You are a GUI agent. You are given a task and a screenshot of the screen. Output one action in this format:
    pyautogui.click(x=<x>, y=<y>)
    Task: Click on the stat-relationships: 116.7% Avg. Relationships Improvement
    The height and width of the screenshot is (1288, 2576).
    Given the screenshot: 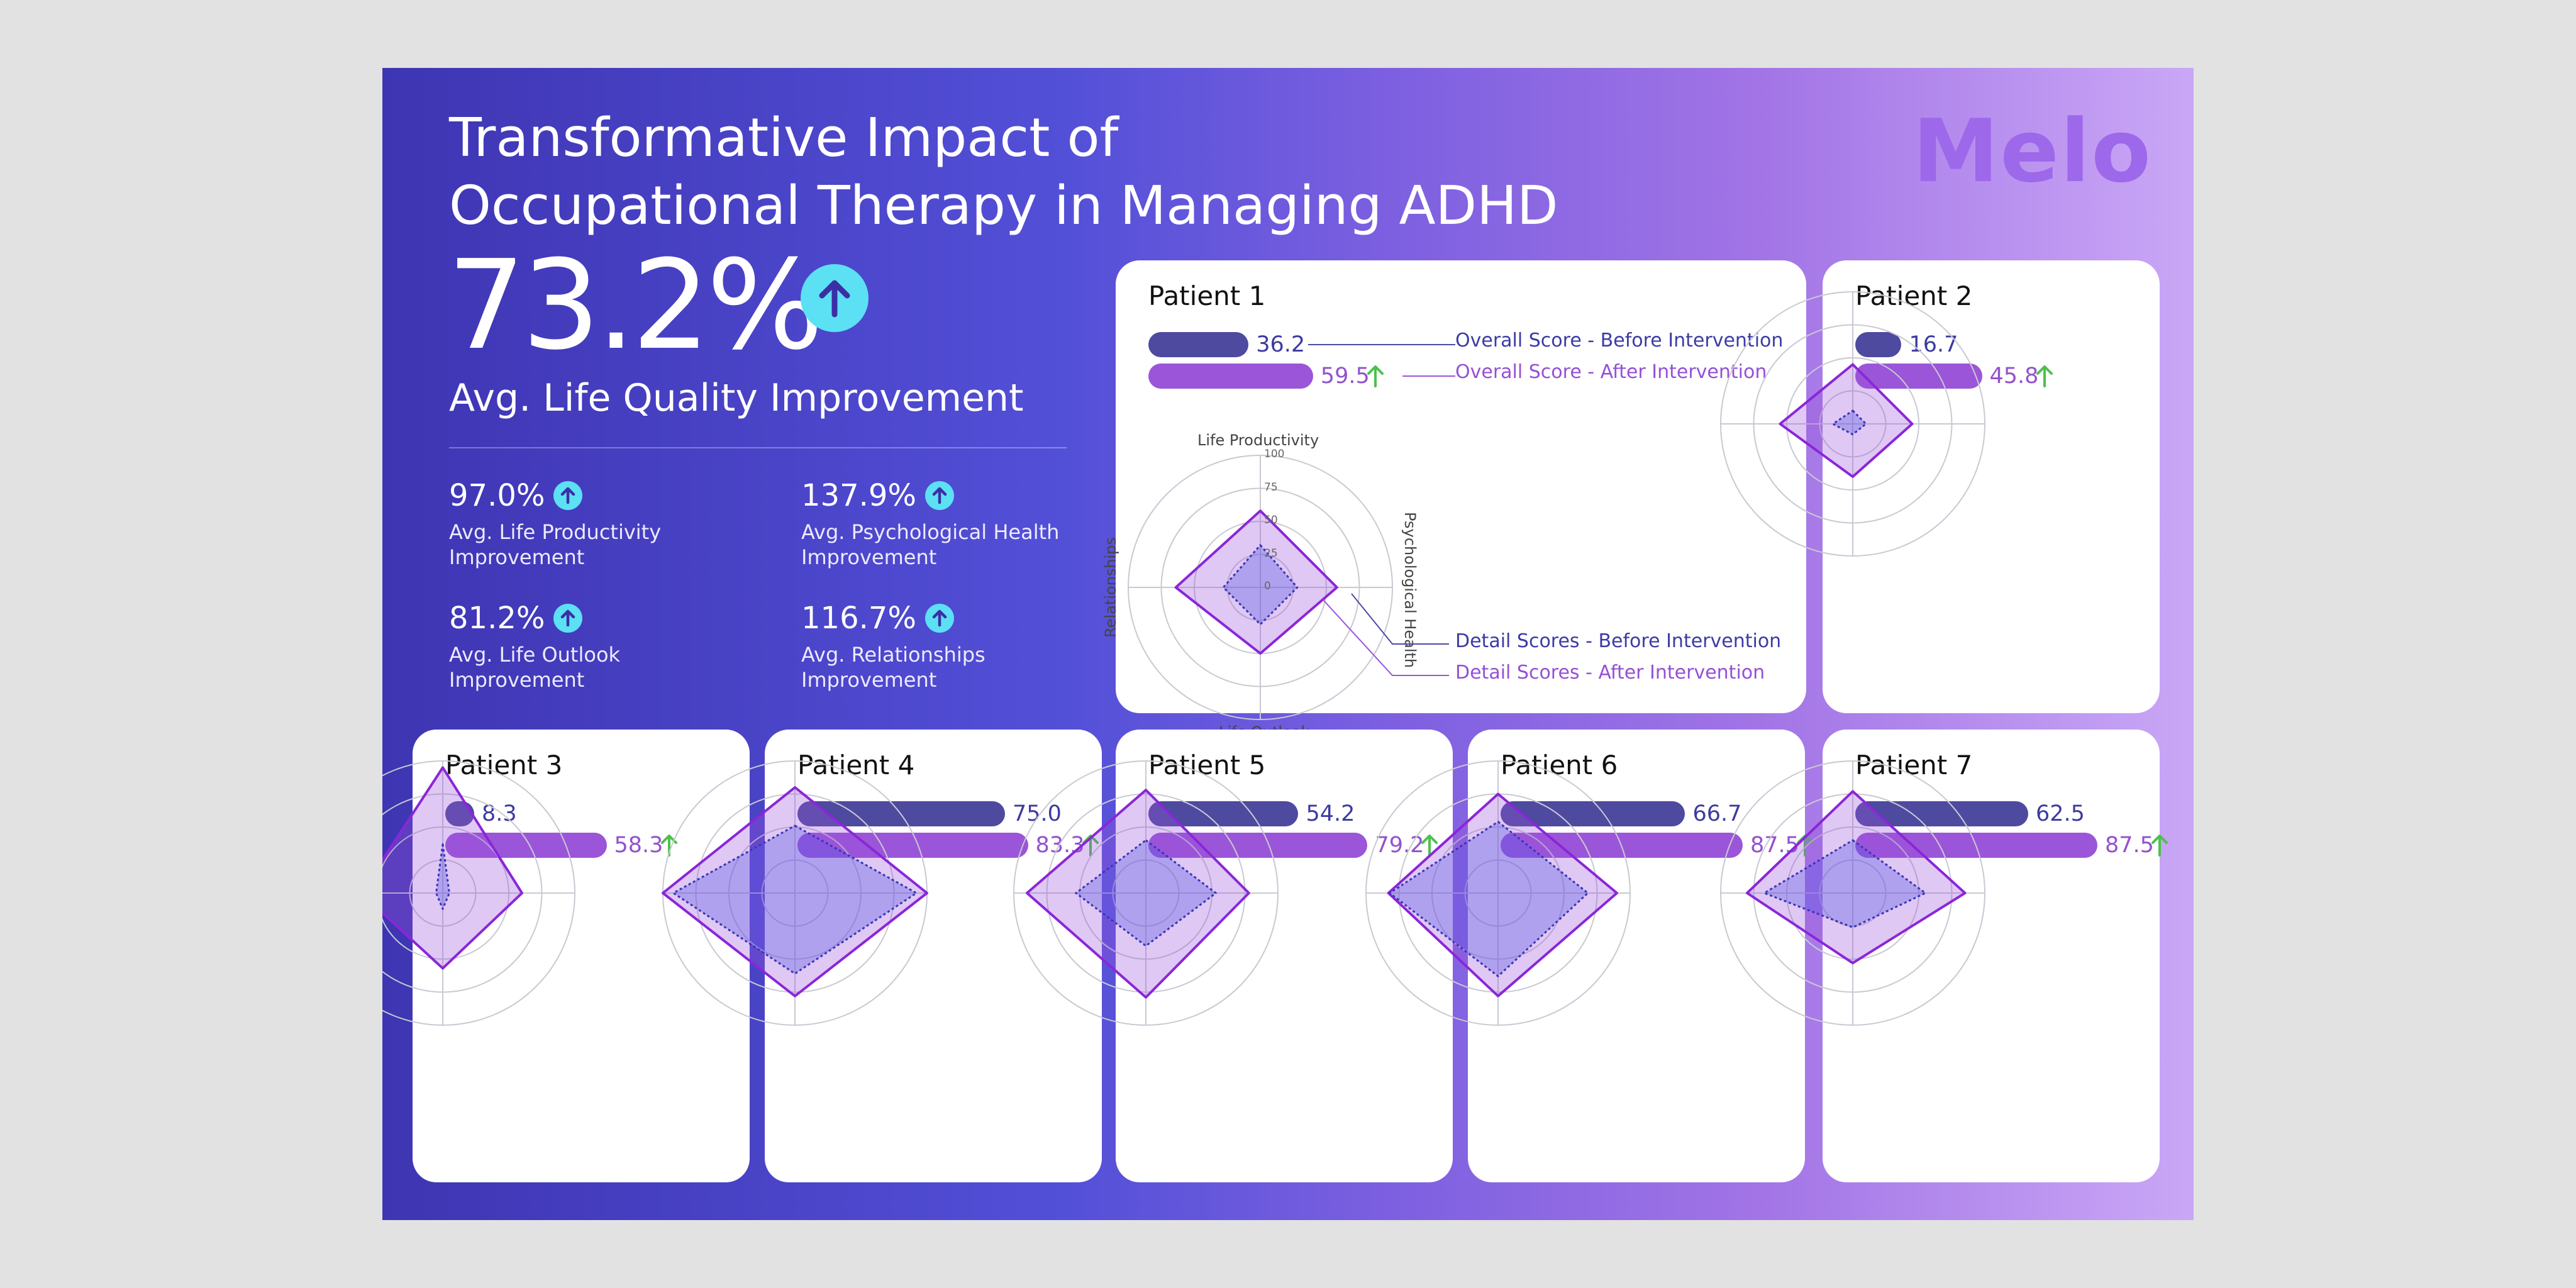 What is the action you would take?
    pyautogui.click(x=958, y=645)
    